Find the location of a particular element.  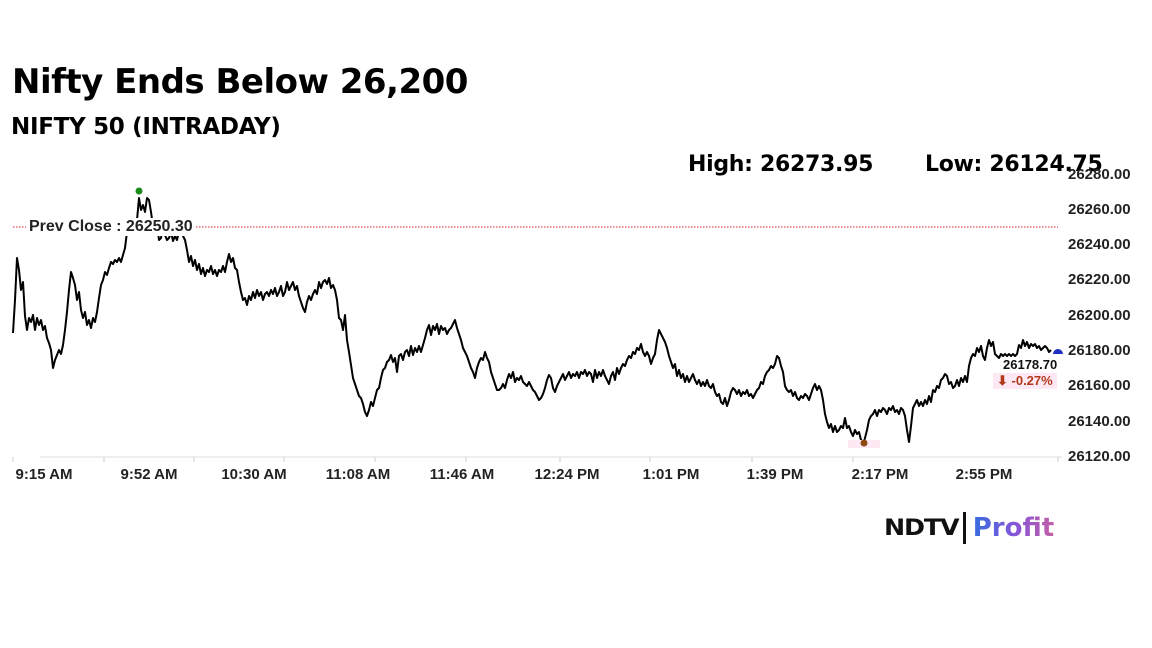

logo-profit-text: Profit is located at coordinates (1013, 528).